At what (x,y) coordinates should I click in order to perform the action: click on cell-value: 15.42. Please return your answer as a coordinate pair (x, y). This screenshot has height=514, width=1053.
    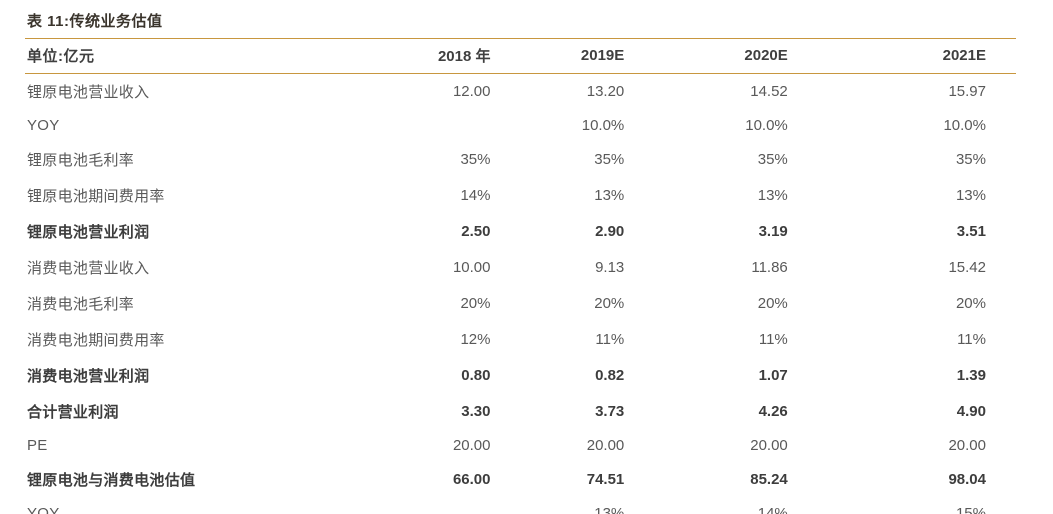
    Looking at the image, I should click on (967, 267).